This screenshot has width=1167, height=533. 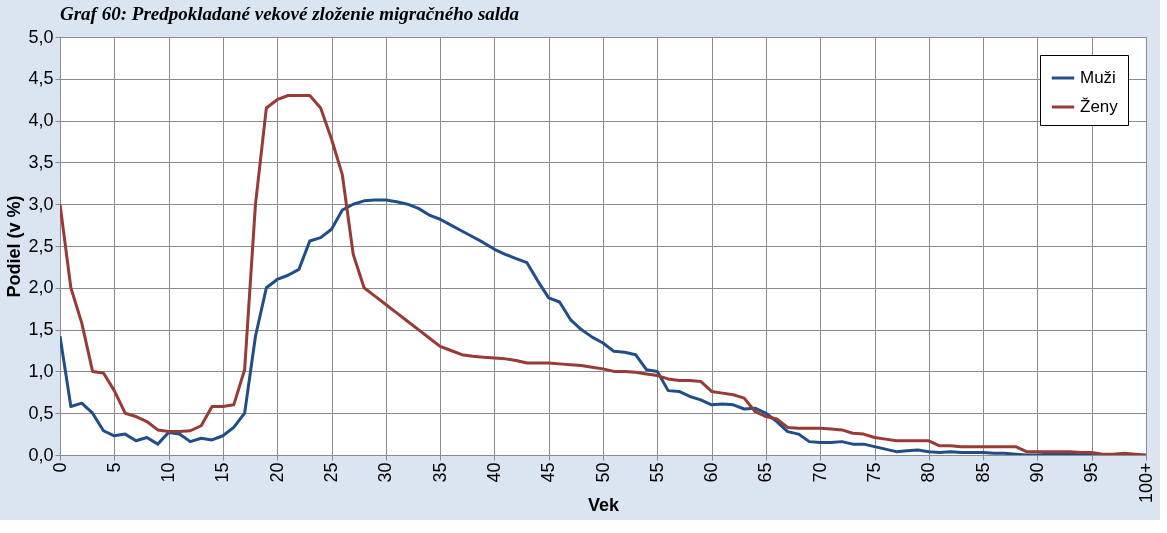 I want to click on x-tick-label: 100+, so click(x=1145, y=483).